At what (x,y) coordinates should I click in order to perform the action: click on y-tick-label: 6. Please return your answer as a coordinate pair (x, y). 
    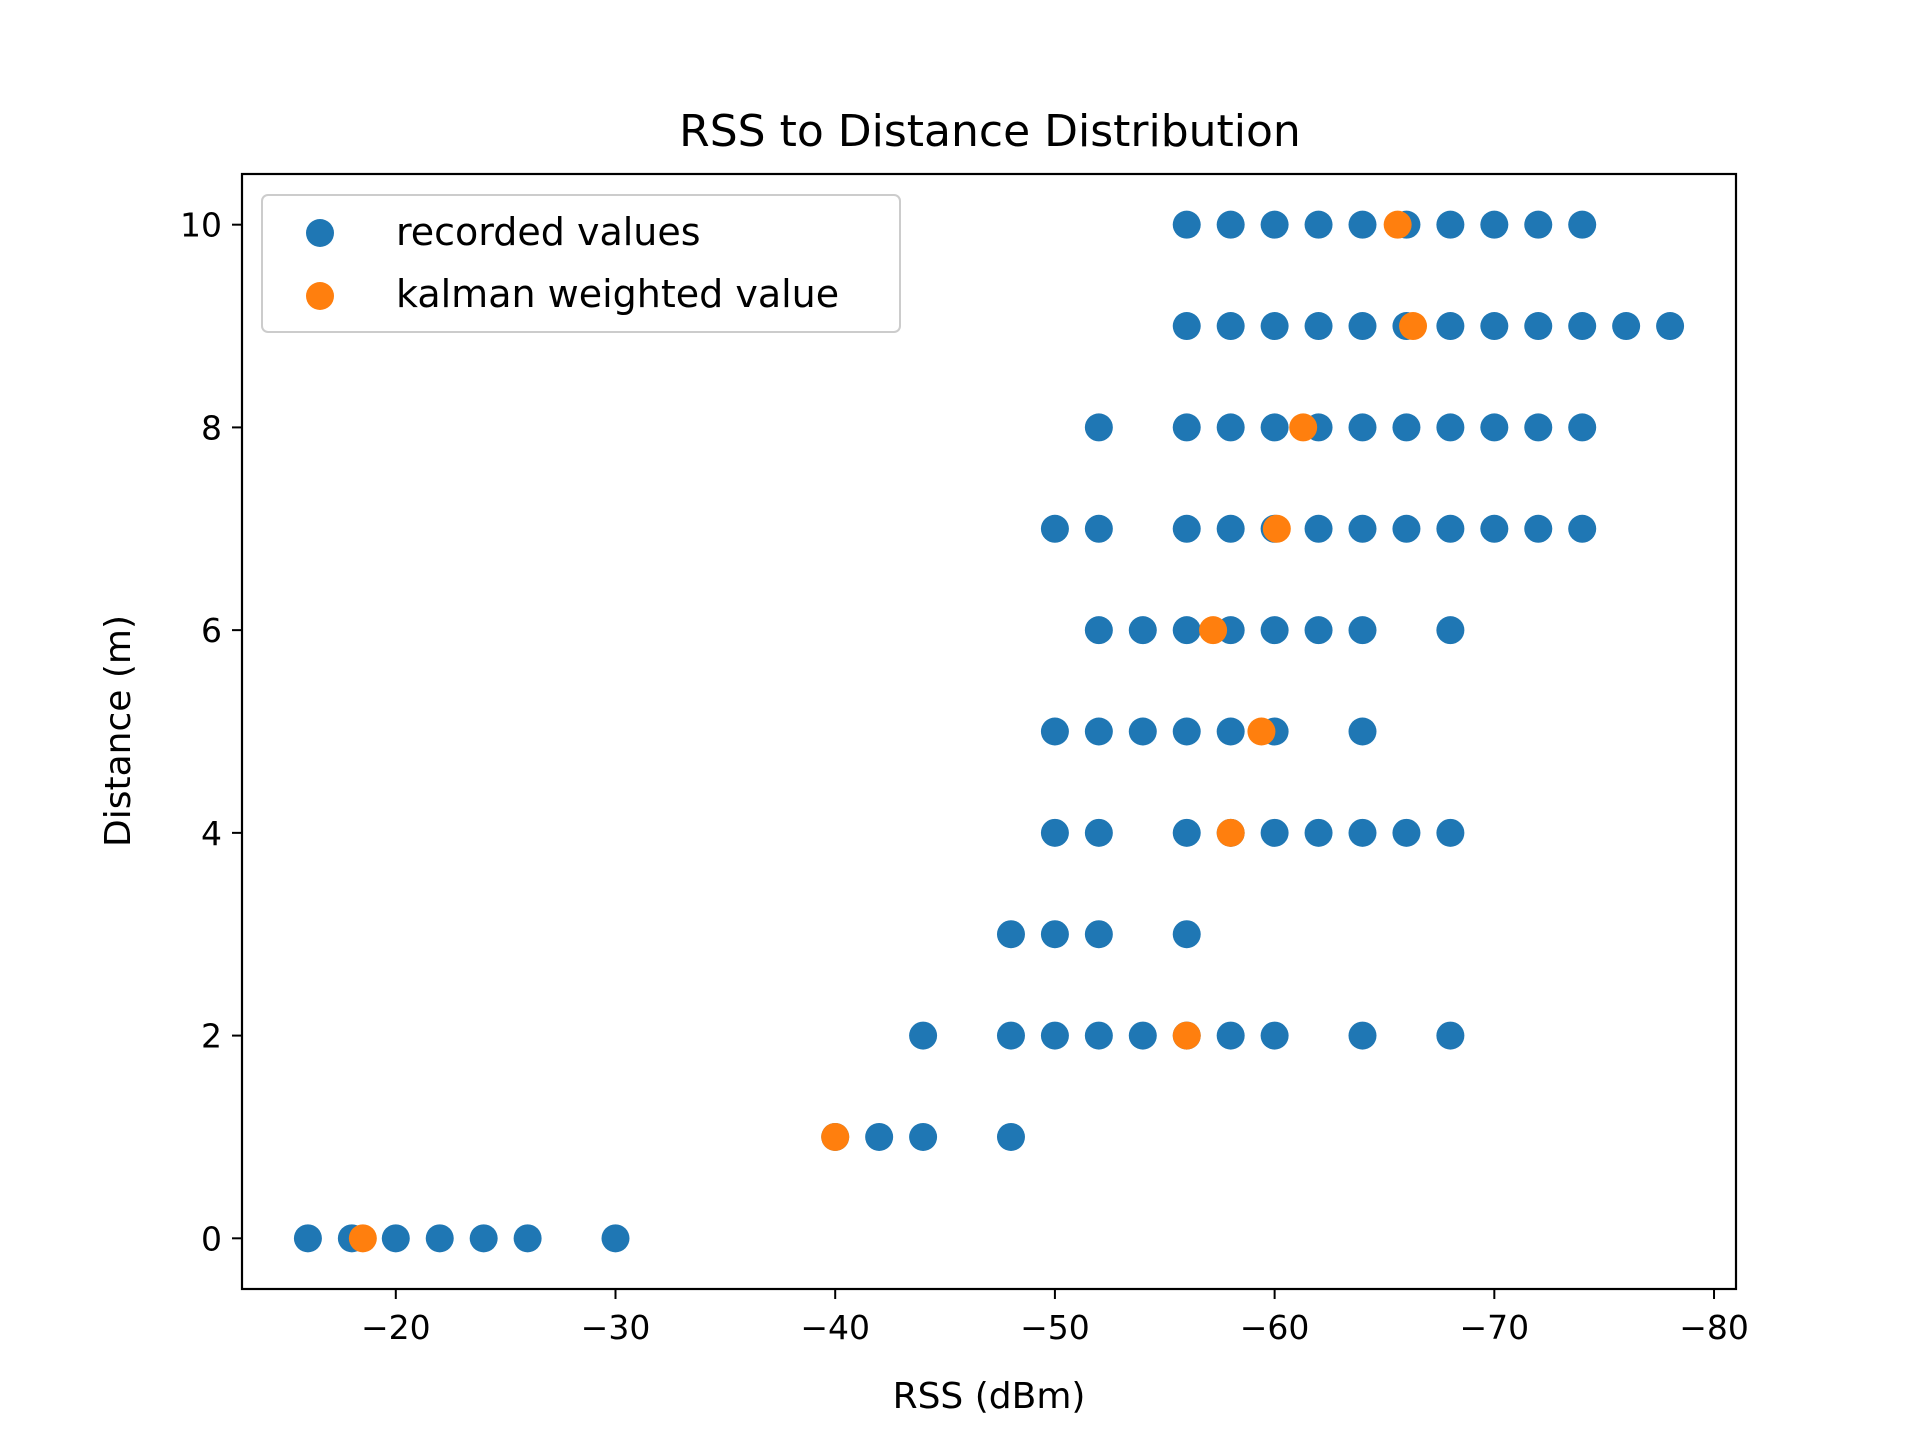
    Looking at the image, I should click on (211, 630).